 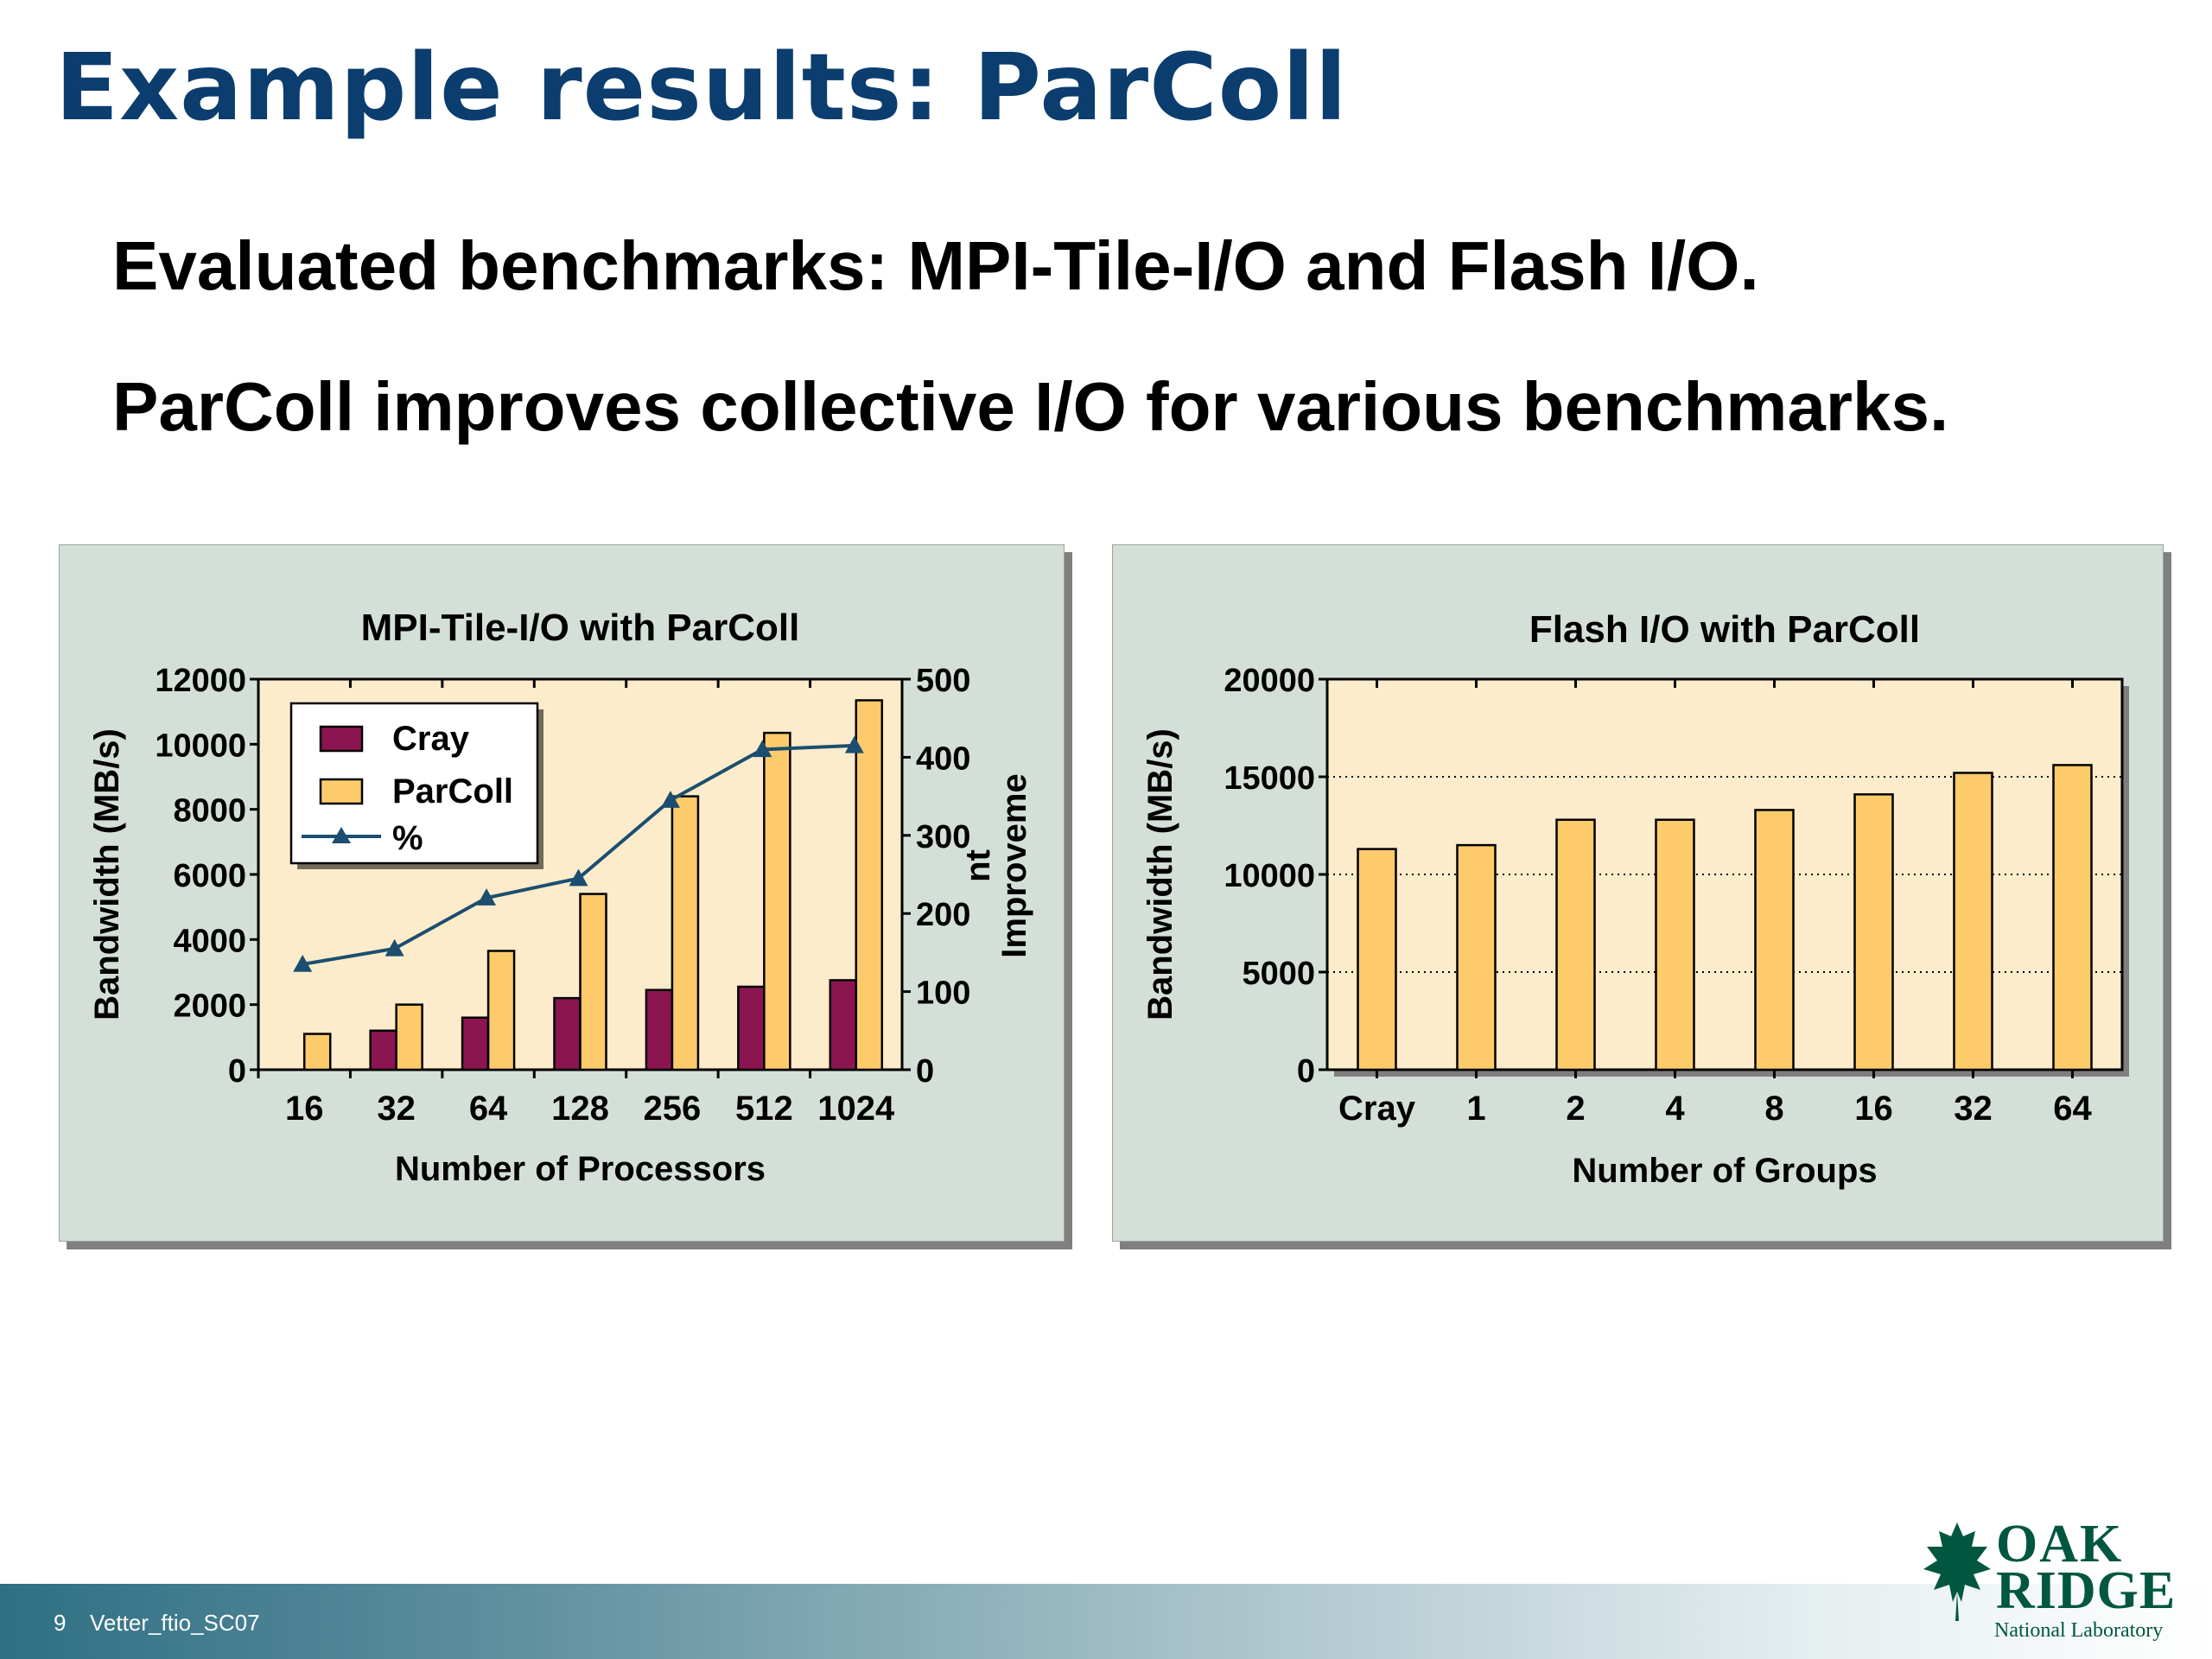 I want to click on y2-axis-label-line: nt, so click(x=978, y=865).